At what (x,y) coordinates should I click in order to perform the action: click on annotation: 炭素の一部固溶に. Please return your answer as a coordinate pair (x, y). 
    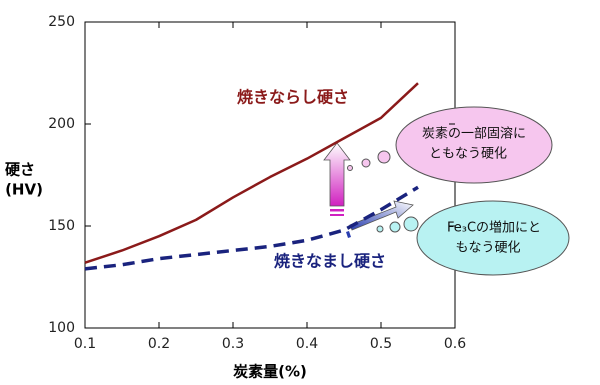
    Looking at the image, I should click on (474, 134).